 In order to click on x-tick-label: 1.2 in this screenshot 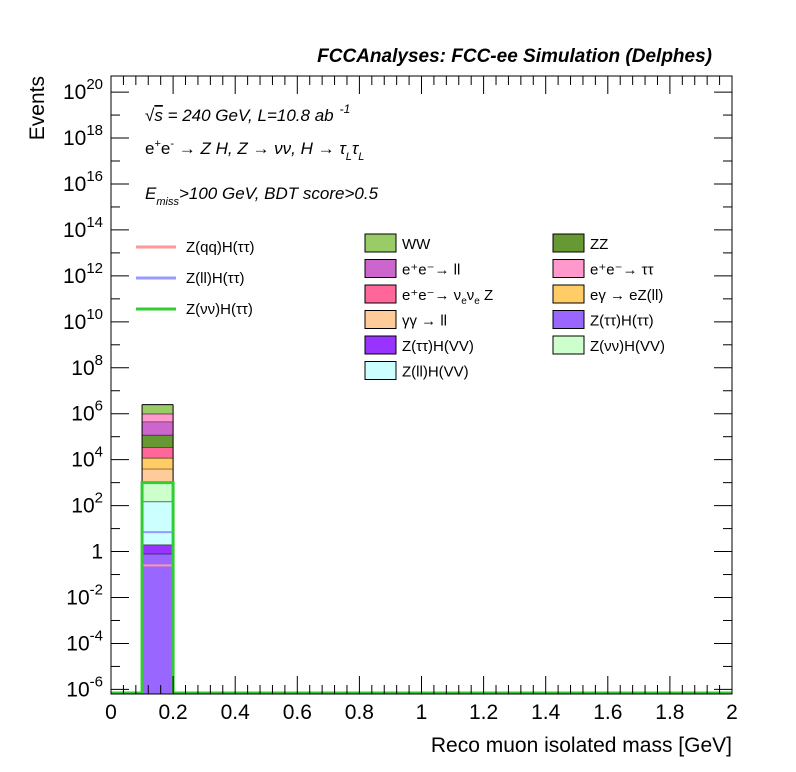, I will do `click(483, 712)`.